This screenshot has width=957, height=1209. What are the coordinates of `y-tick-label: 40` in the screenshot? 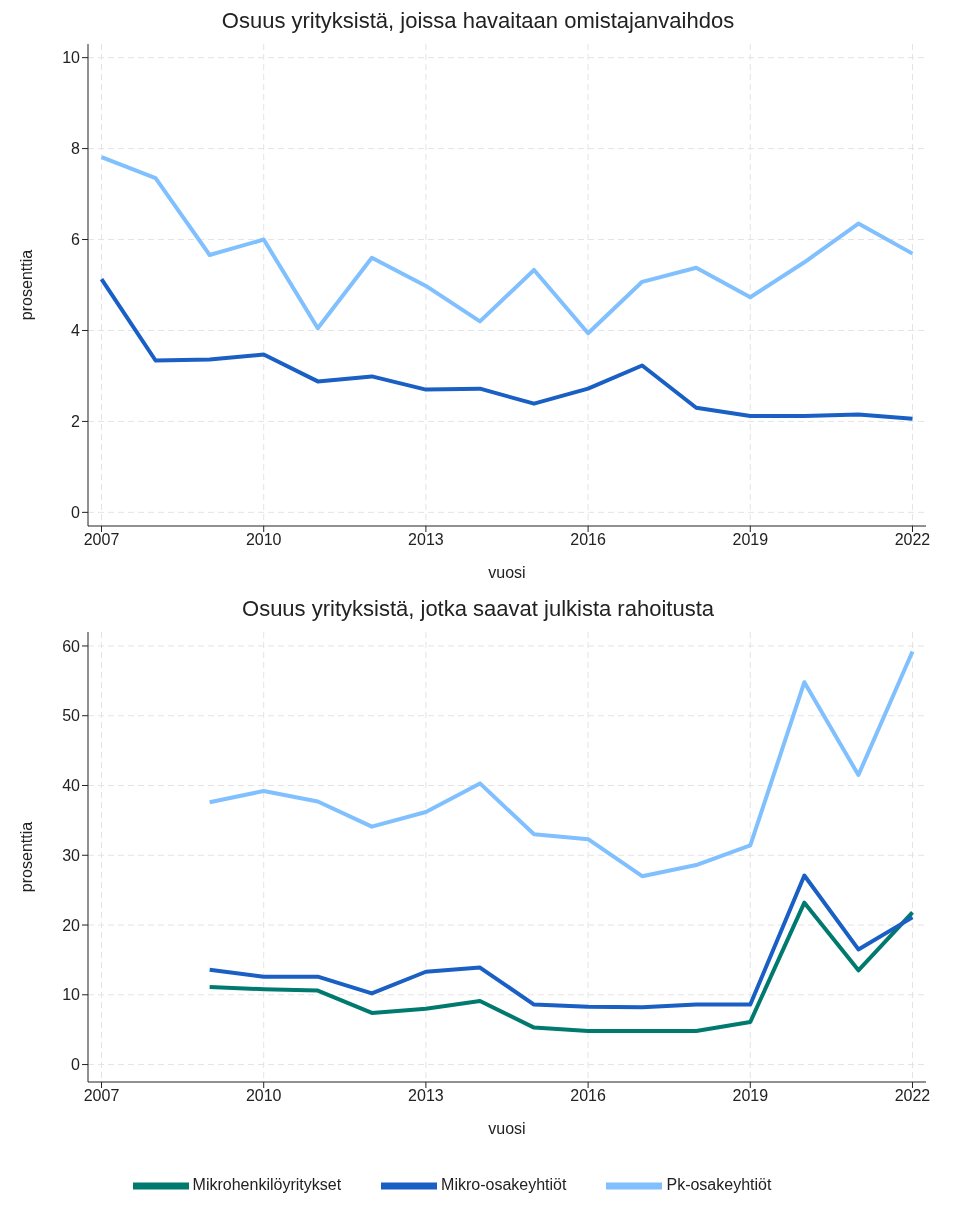 It's located at (71, 786).